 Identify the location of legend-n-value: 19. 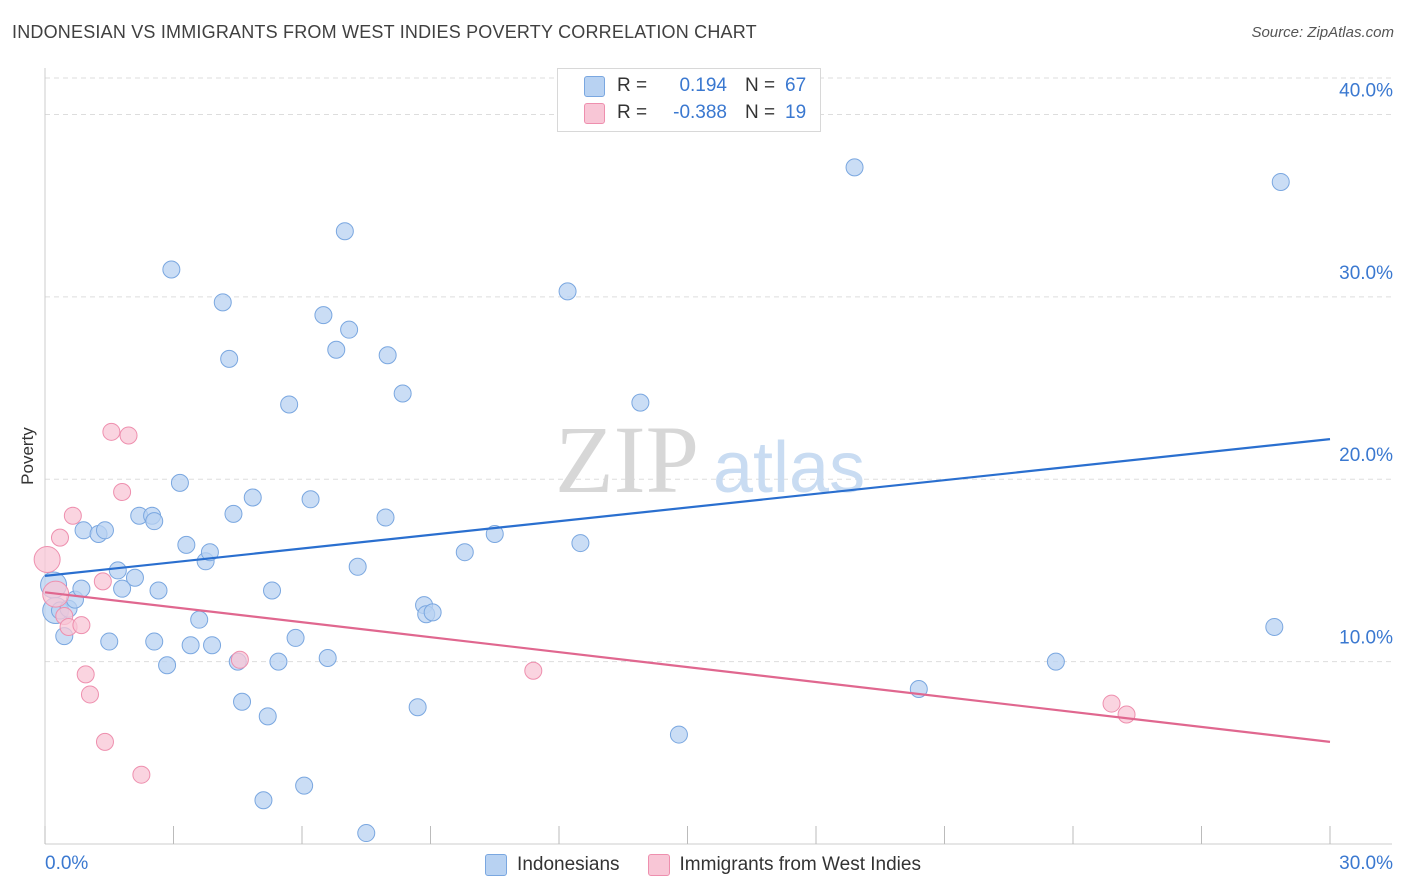
(796, 112).